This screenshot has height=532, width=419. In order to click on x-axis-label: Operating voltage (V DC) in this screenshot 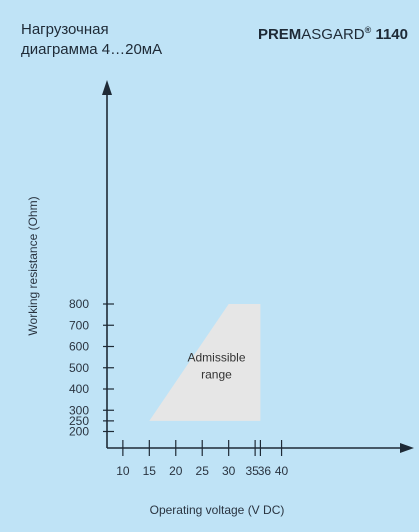, I will do `click(217, 510)`.